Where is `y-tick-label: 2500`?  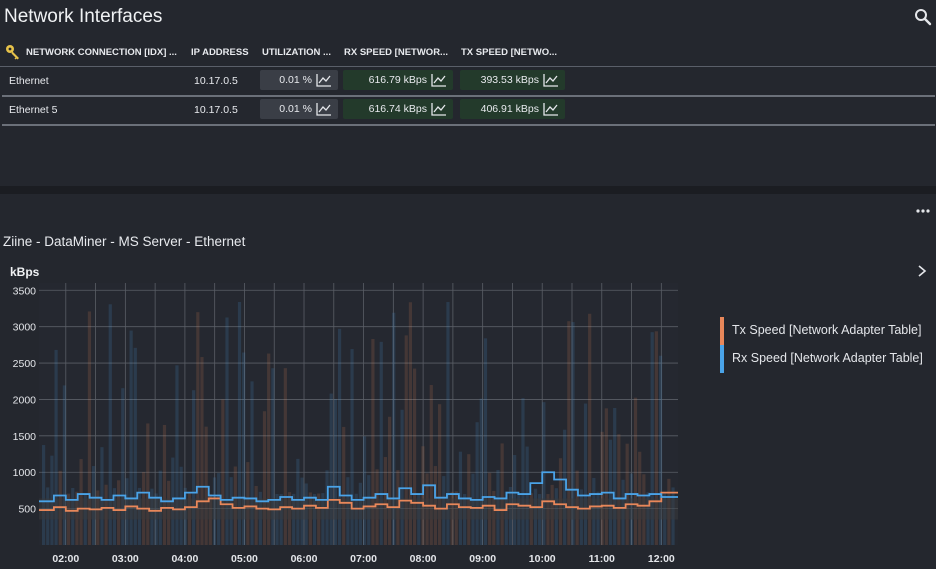 y-tick-label: 2500 is located at coordinates (25, 364).